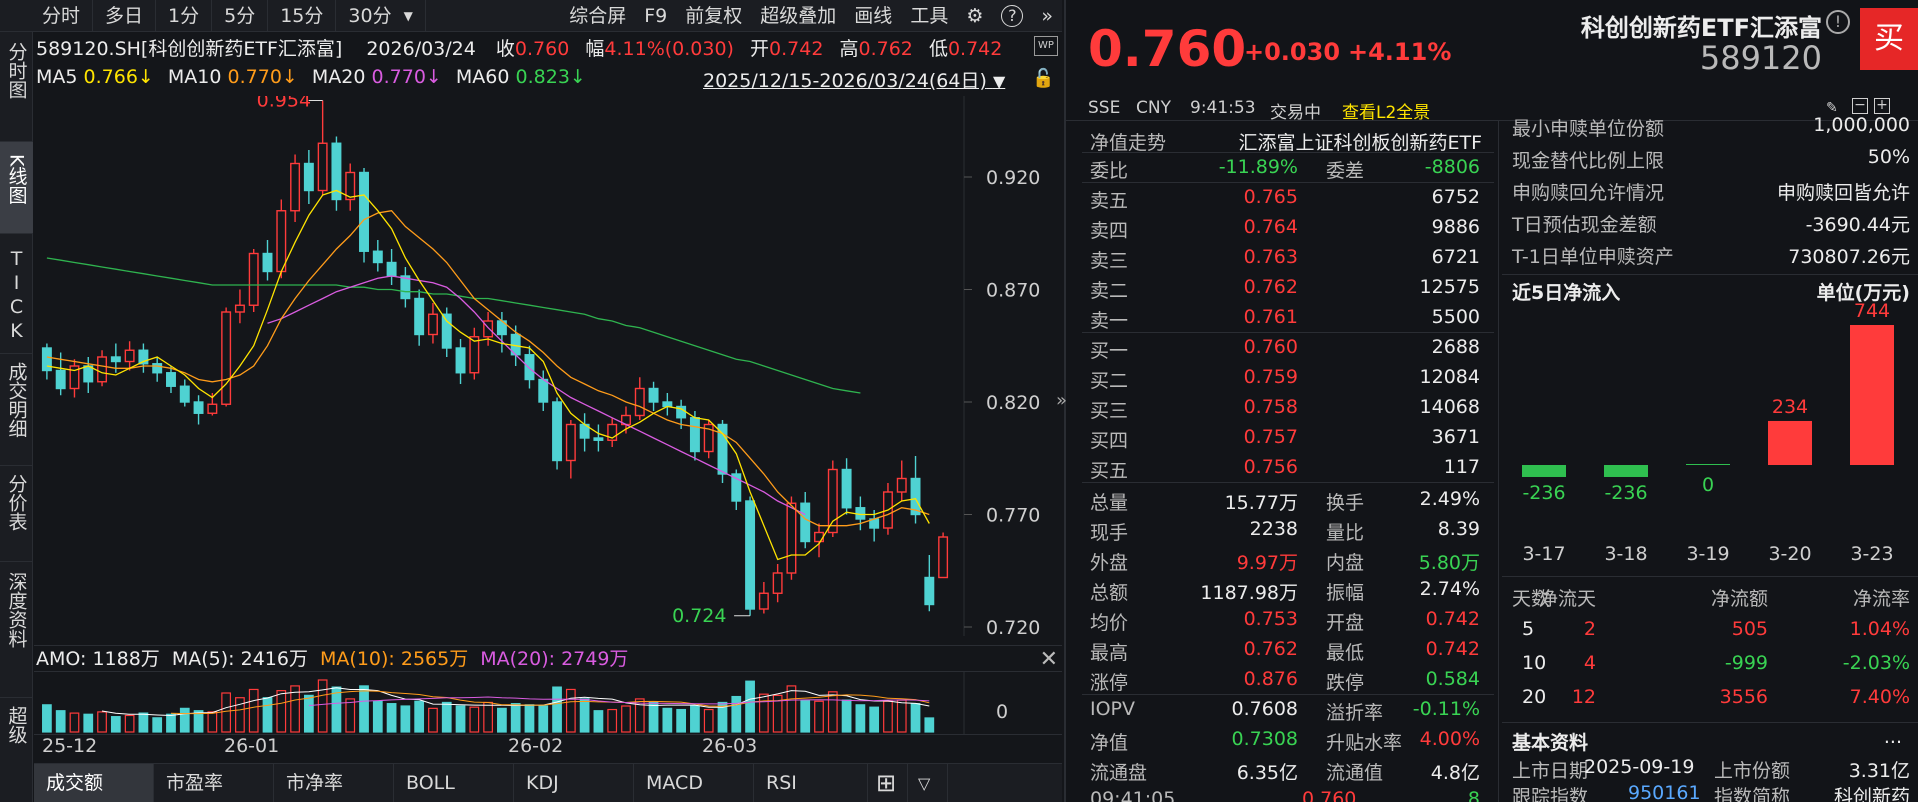  Describe the element at coordinates (656, 15) in the screenshot. I see `f9-button: F9` at that location.